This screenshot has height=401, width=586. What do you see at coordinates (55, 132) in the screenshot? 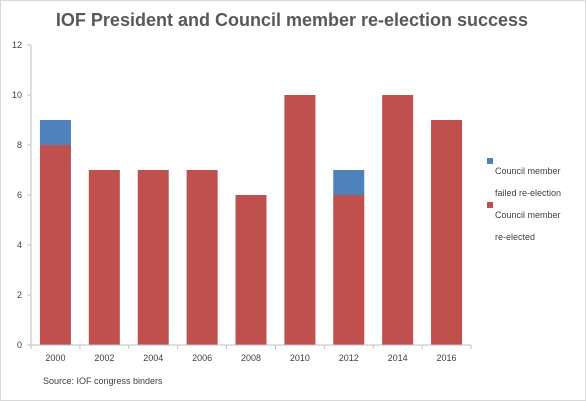
I see `bar-failed-re-election-2000` at bounding box center [55, 132].